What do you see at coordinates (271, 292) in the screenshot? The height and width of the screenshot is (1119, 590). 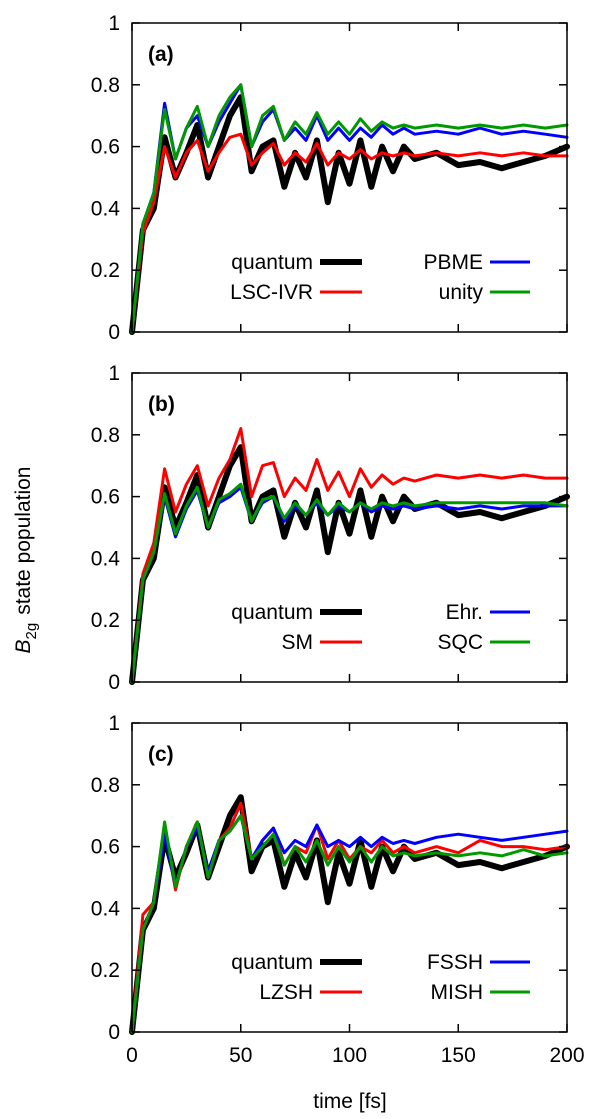 I see `legend-label: LSC-IVR` at bounding box center [271, 292].